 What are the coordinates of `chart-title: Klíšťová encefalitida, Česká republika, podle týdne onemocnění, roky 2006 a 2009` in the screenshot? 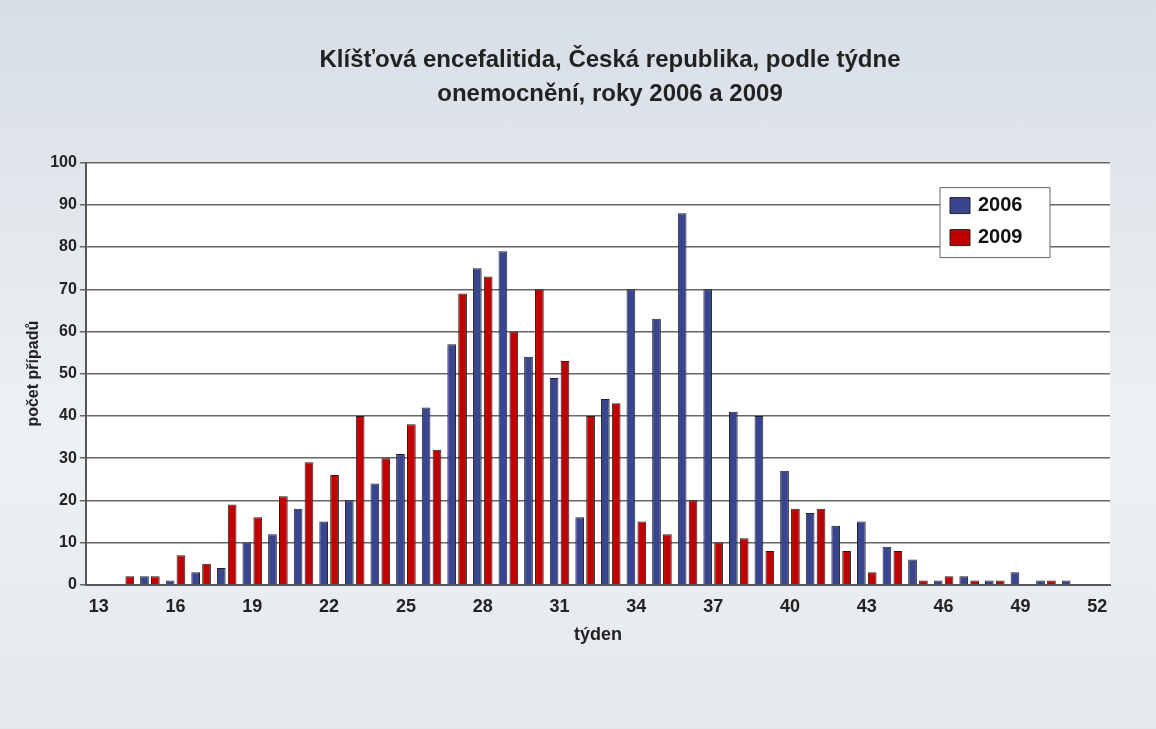 It's located at (610, 76).